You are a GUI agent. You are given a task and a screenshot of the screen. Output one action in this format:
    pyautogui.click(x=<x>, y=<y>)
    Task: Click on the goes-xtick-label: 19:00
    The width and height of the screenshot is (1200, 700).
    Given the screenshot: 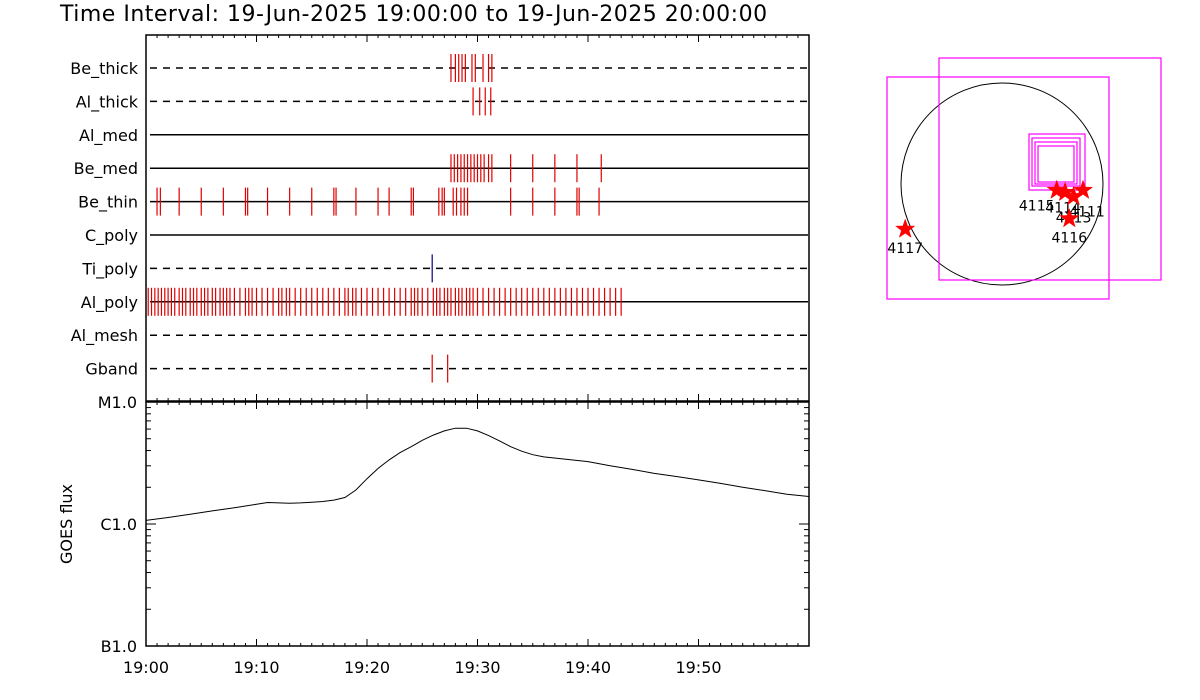 What is the action you would take?
    pyautogui.click(x=146, y=667)
    